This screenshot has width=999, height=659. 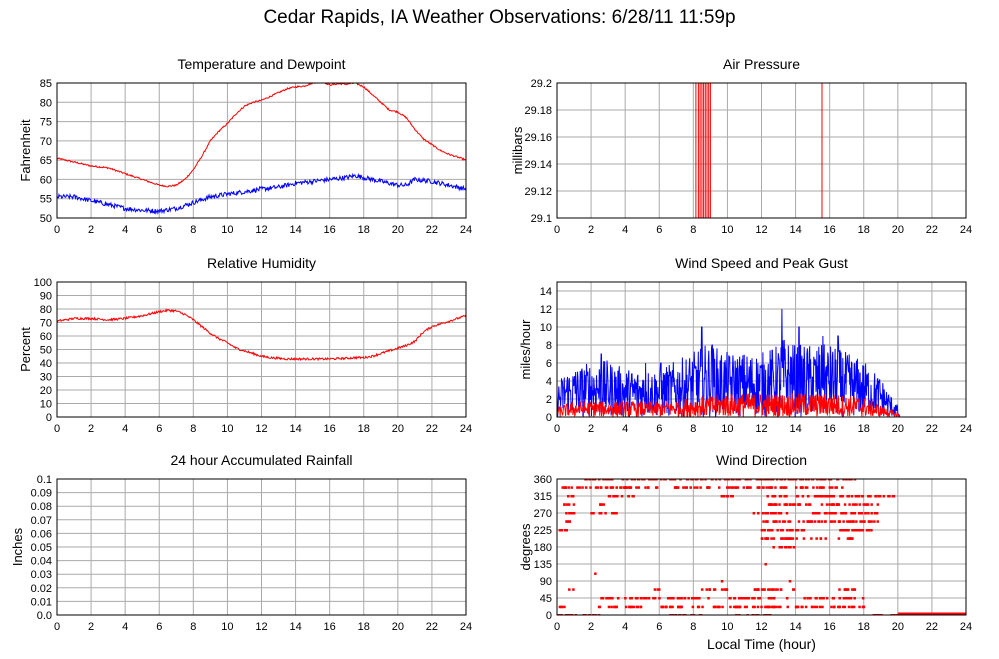 I want to click on y-tick-label: 29.1, so click(x=541, y=219).